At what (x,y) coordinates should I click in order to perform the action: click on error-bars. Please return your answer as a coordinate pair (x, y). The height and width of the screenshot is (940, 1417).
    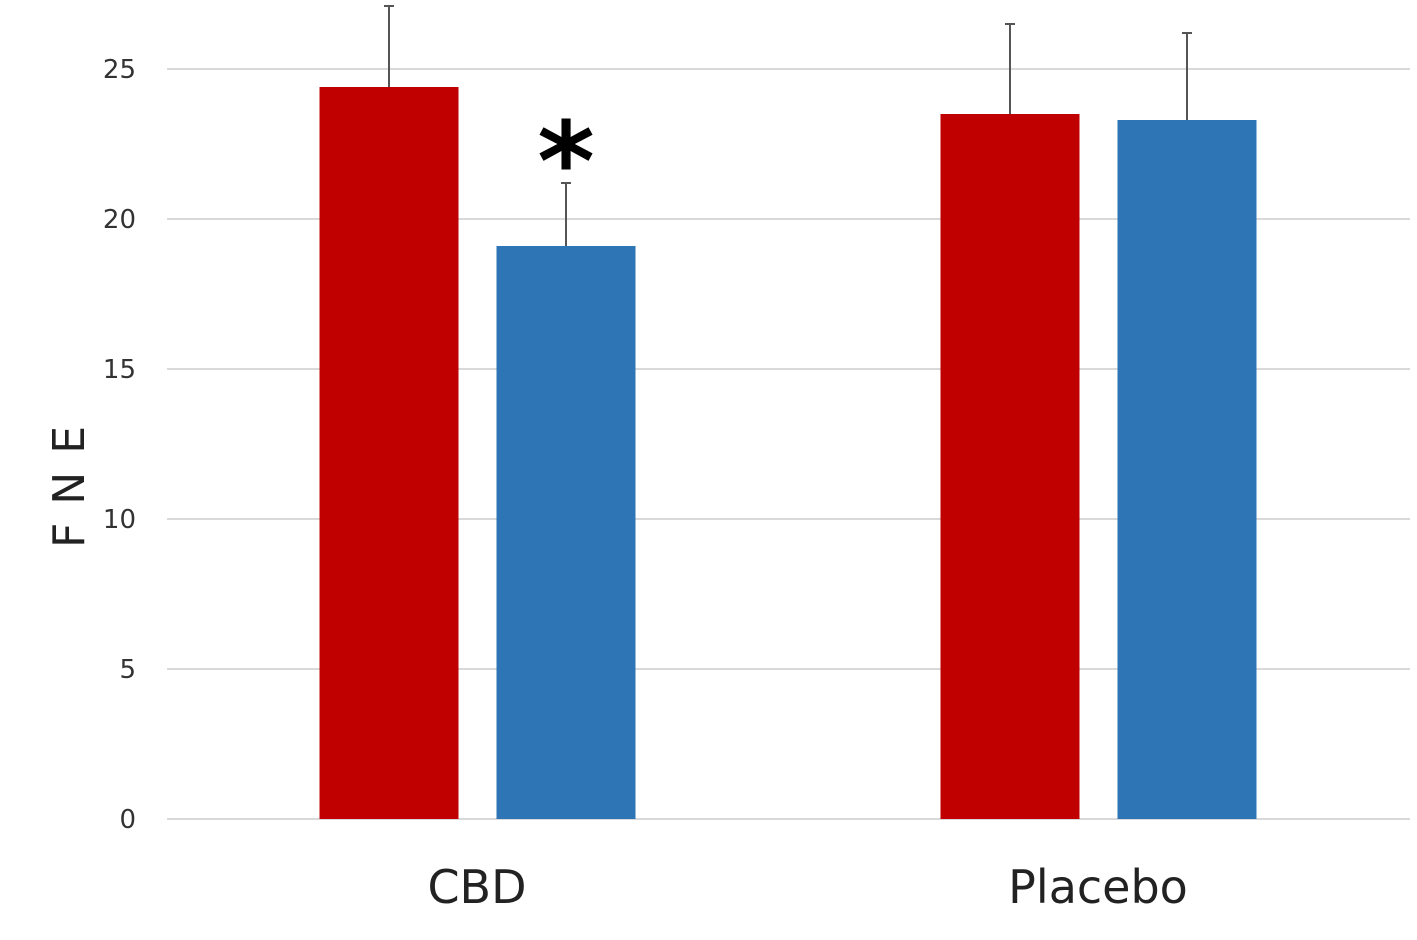
    Looking at the image, I should click on (788, 125).